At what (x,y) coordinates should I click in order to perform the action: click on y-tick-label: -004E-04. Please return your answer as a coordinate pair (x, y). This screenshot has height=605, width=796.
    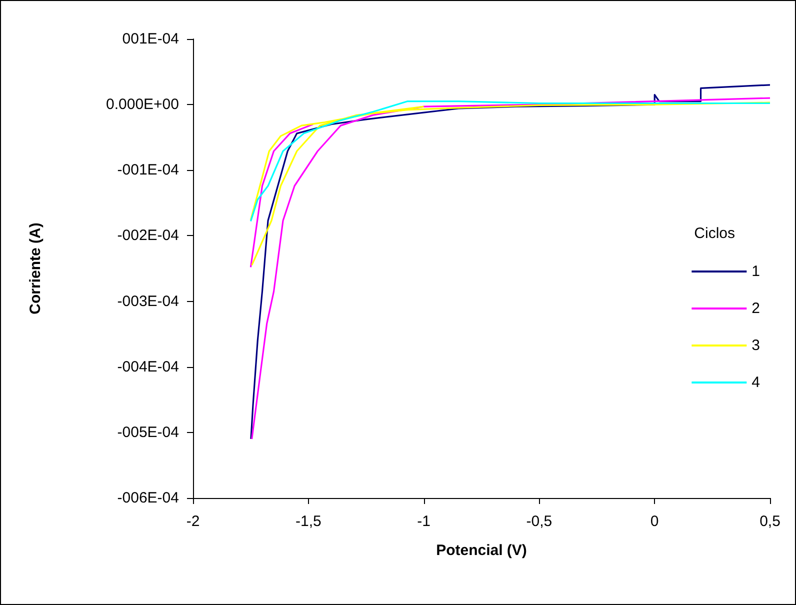
    Looking at the image, I should click on (148, 367).